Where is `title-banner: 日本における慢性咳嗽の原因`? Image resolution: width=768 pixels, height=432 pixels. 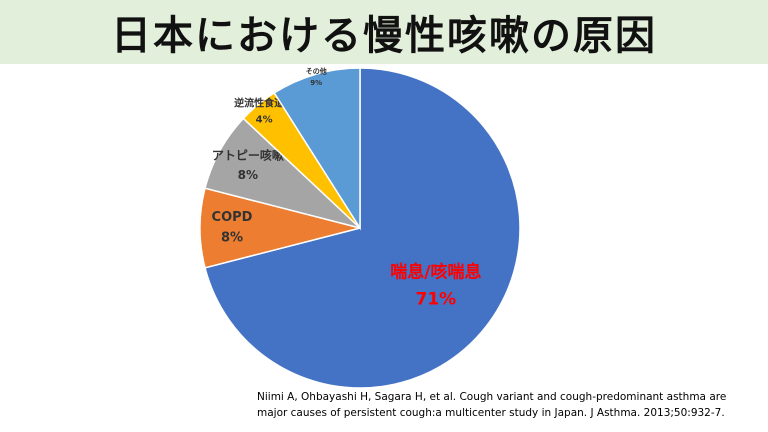
title-banner: 日本における慢性咳嗽の原因 is located at coordinates (384, 32).